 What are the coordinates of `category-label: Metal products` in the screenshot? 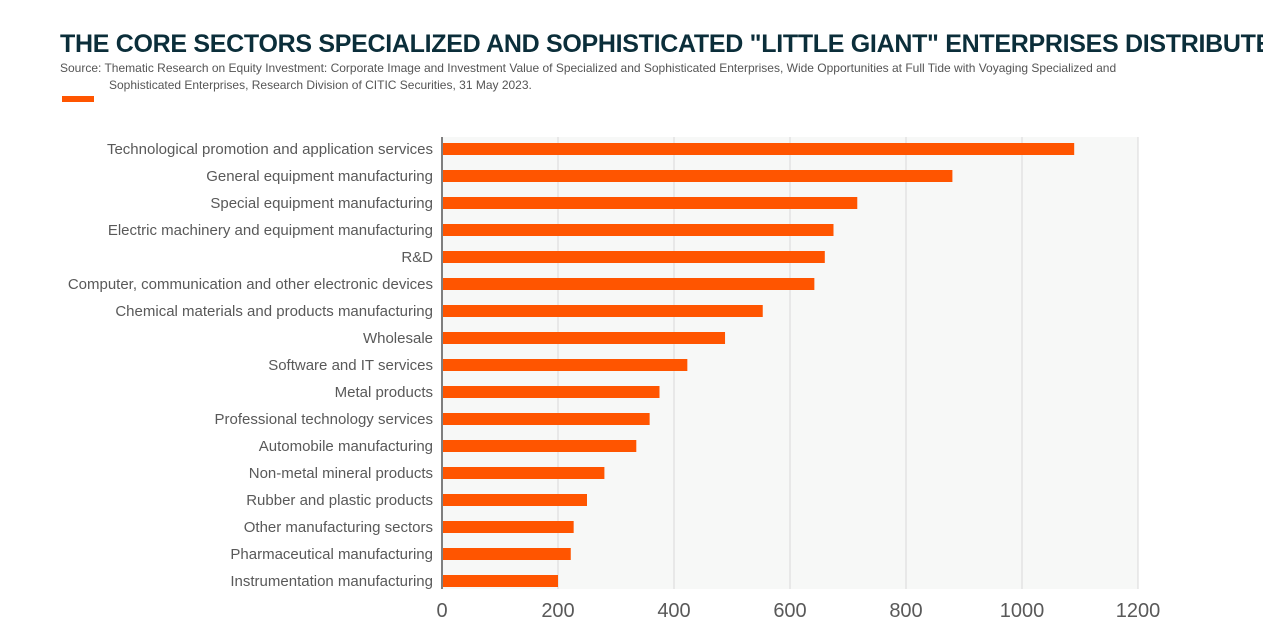 It's located at (384, 392).